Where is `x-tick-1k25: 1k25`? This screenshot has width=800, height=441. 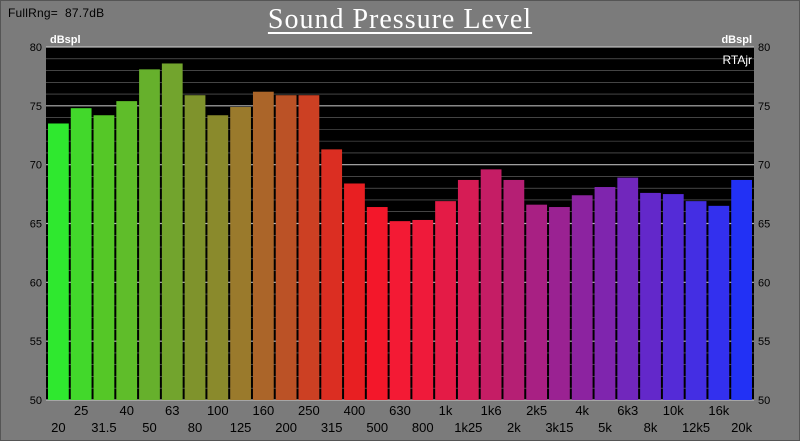 x-tick-1k25: 1k25 is located at coordinates (468, 427).